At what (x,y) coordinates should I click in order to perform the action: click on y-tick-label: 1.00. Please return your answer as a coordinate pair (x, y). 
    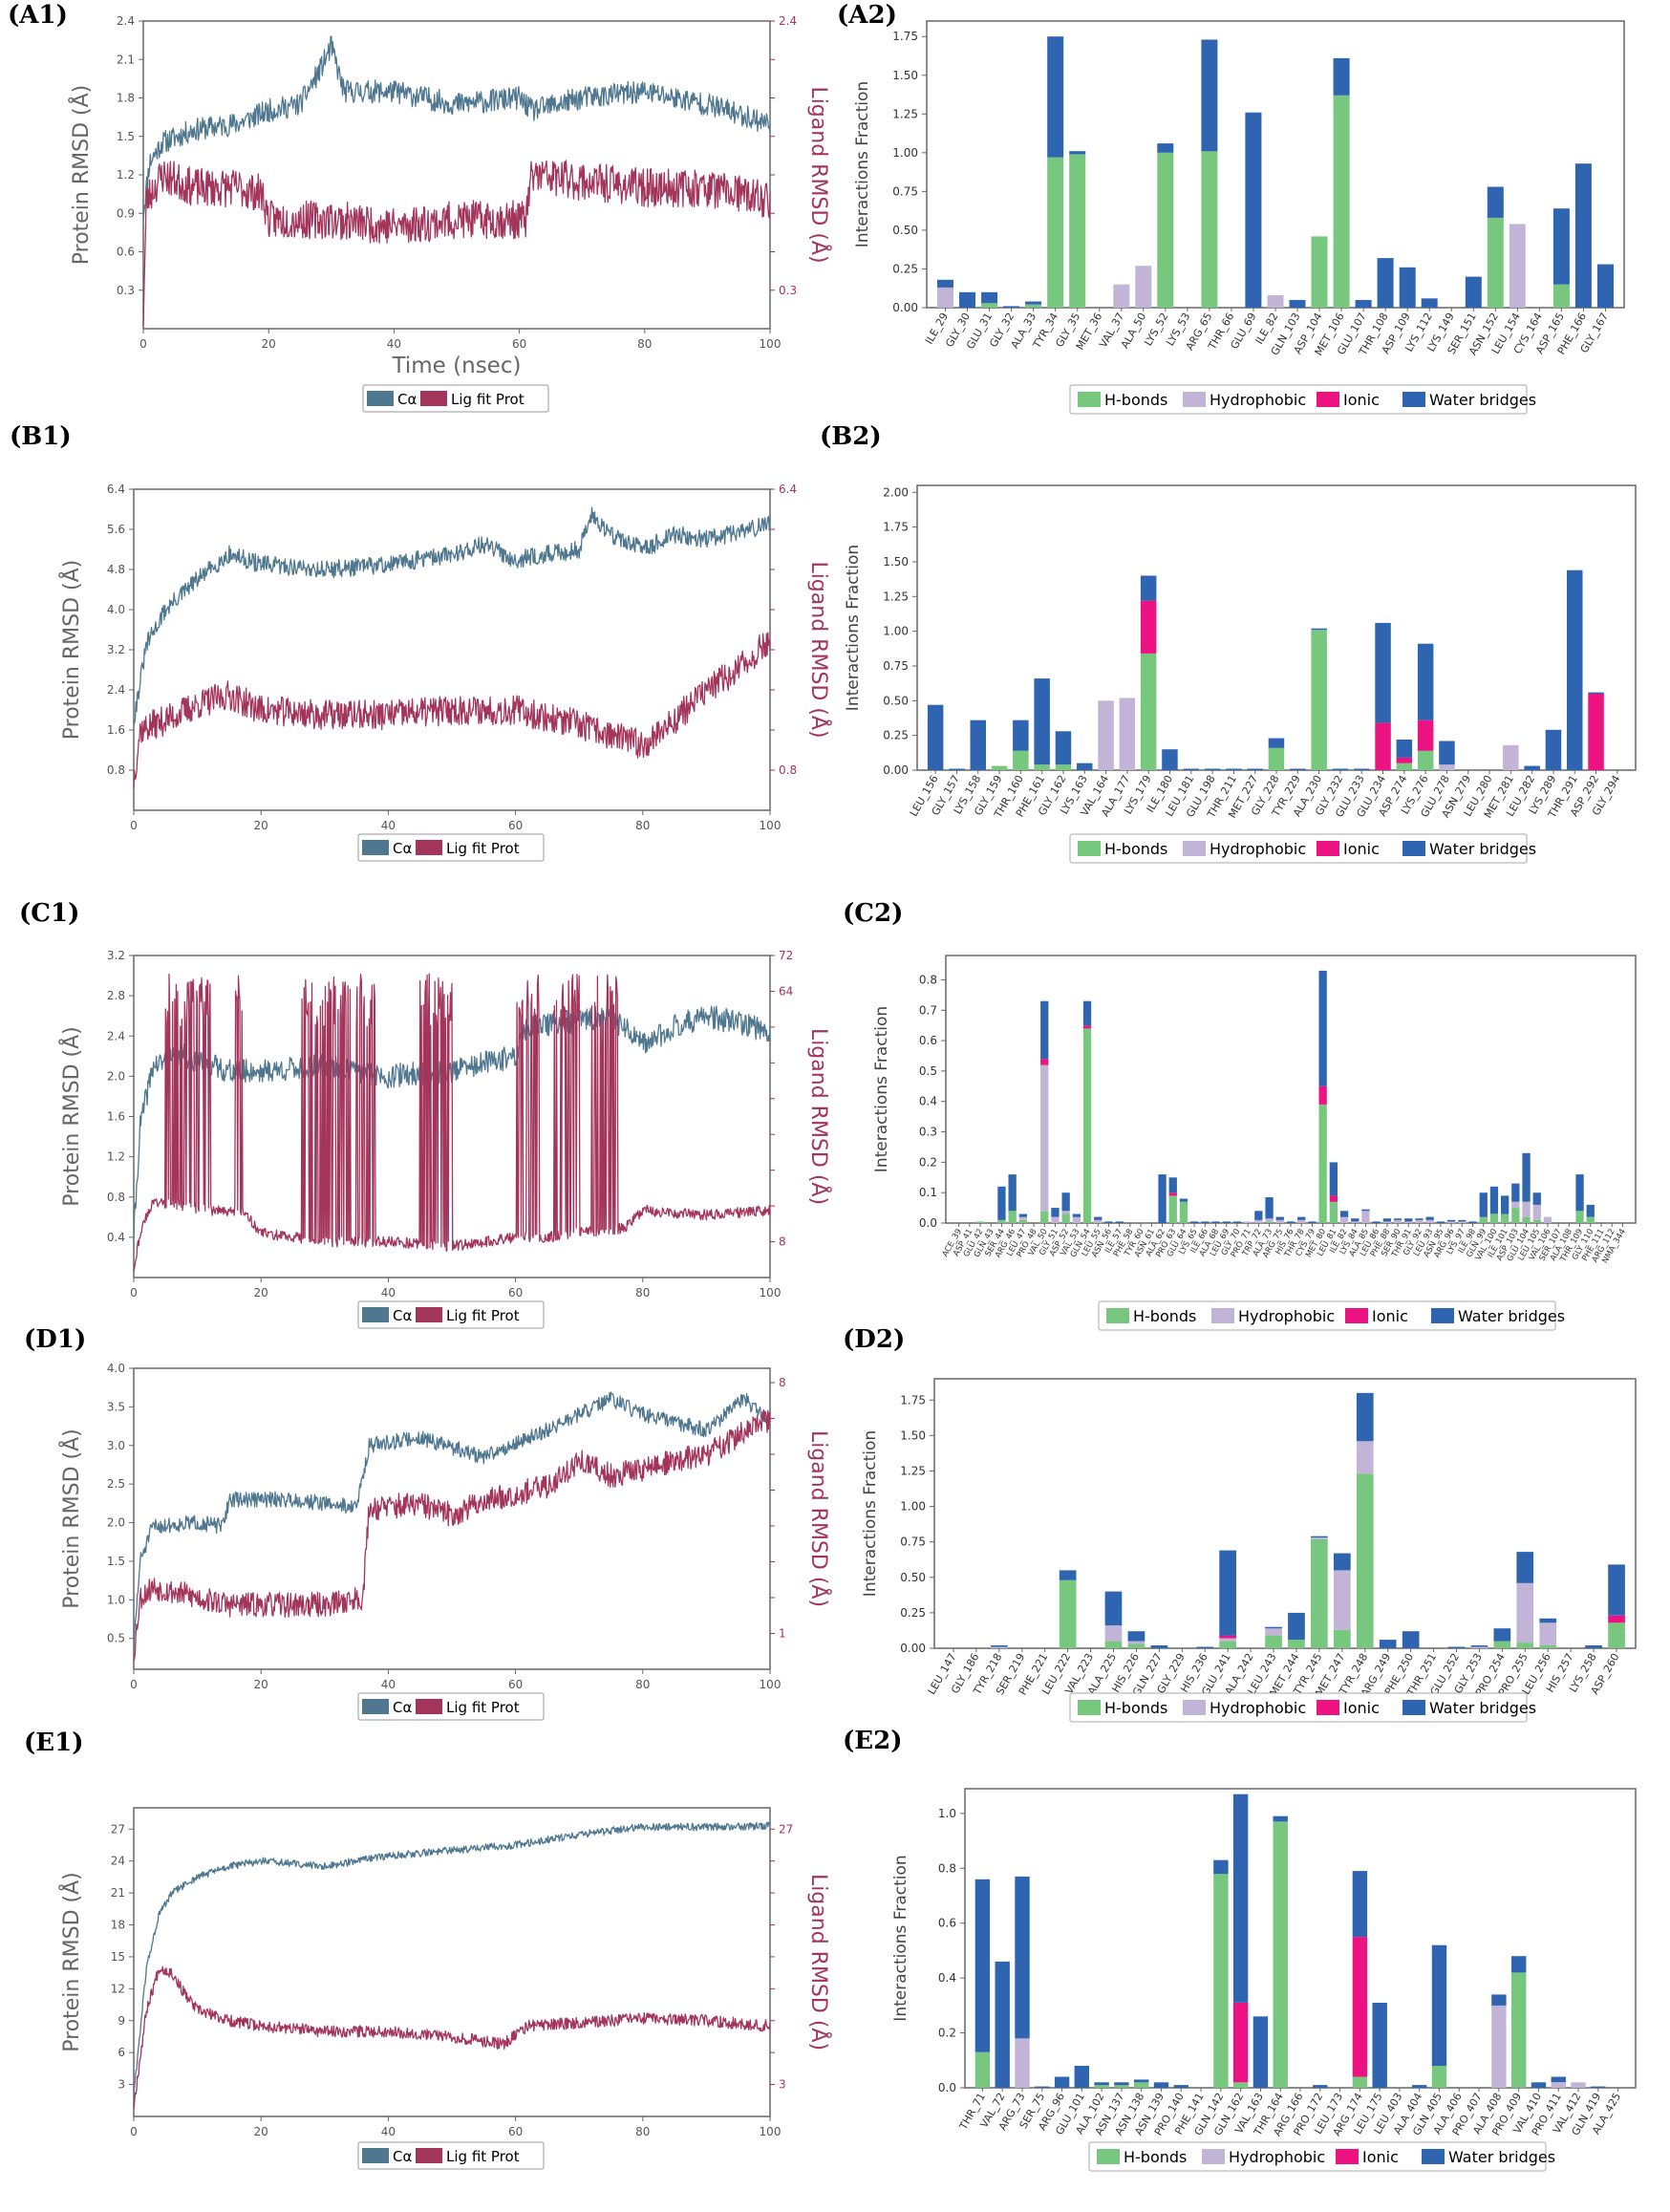
    Looking at the image, I should click on (913, 1507).